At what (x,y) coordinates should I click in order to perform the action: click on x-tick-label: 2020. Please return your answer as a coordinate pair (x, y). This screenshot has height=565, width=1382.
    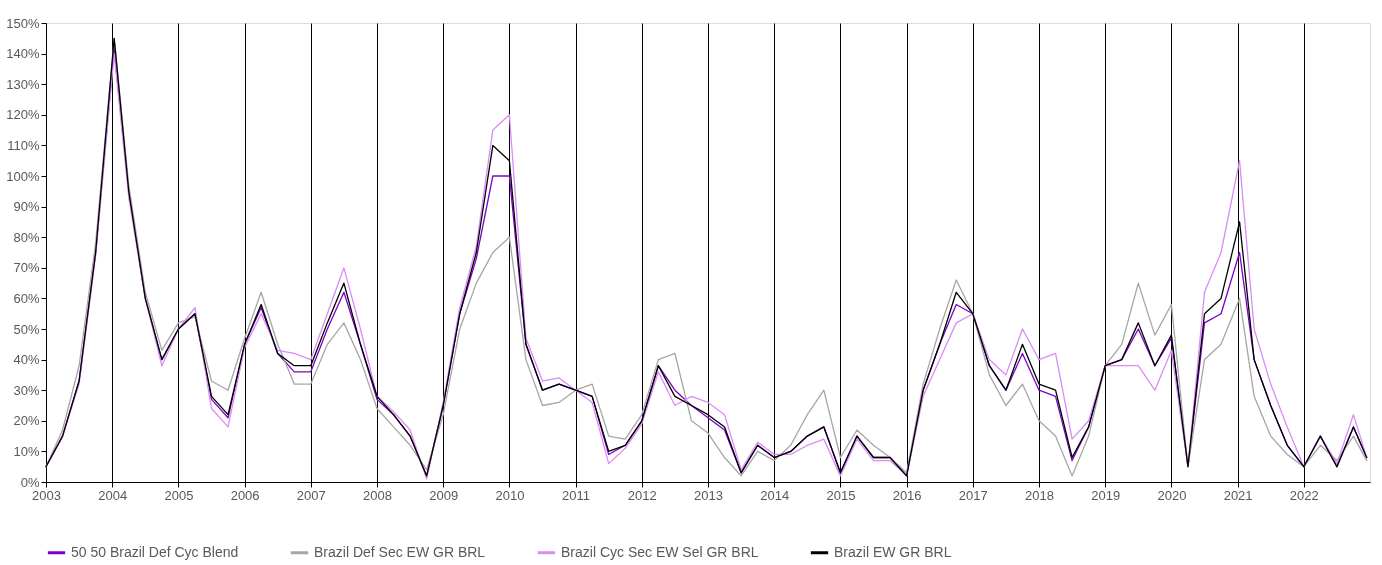
    Looking at the image, I should click on (1172, 495).